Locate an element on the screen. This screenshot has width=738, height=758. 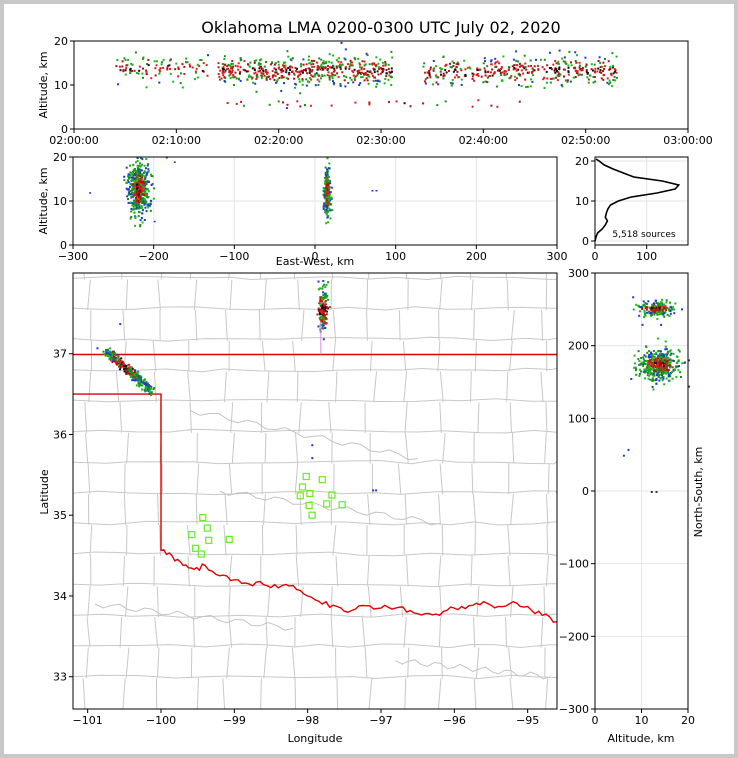
east-west-x-tick-label: 0 is located at coordinates (315, 256).